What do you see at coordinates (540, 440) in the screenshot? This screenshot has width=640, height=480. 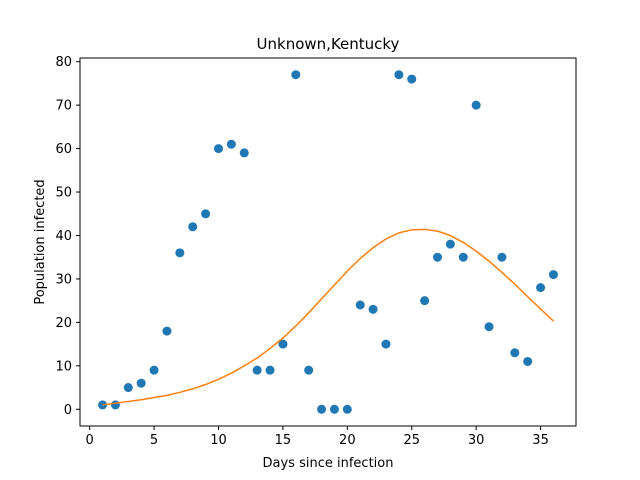 I see `x-tick-label: 35` at bounding box center [540, 440].